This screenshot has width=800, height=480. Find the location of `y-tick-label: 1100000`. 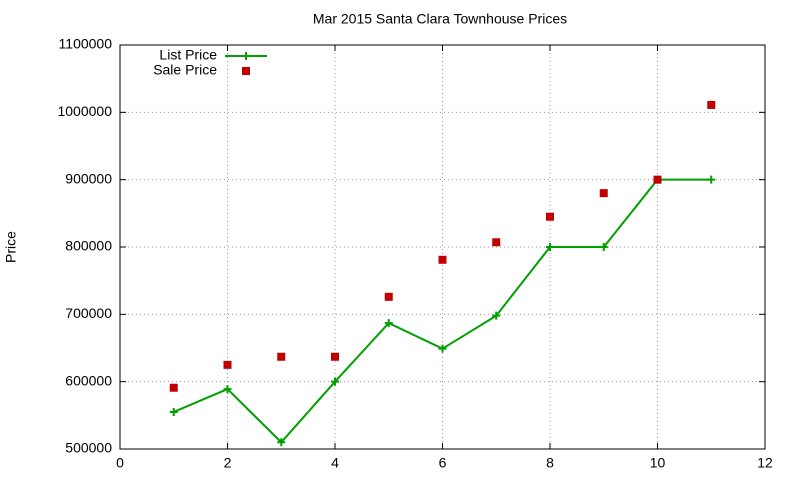

y-tick-label: 1100000 is located at coordinates (86, 44).